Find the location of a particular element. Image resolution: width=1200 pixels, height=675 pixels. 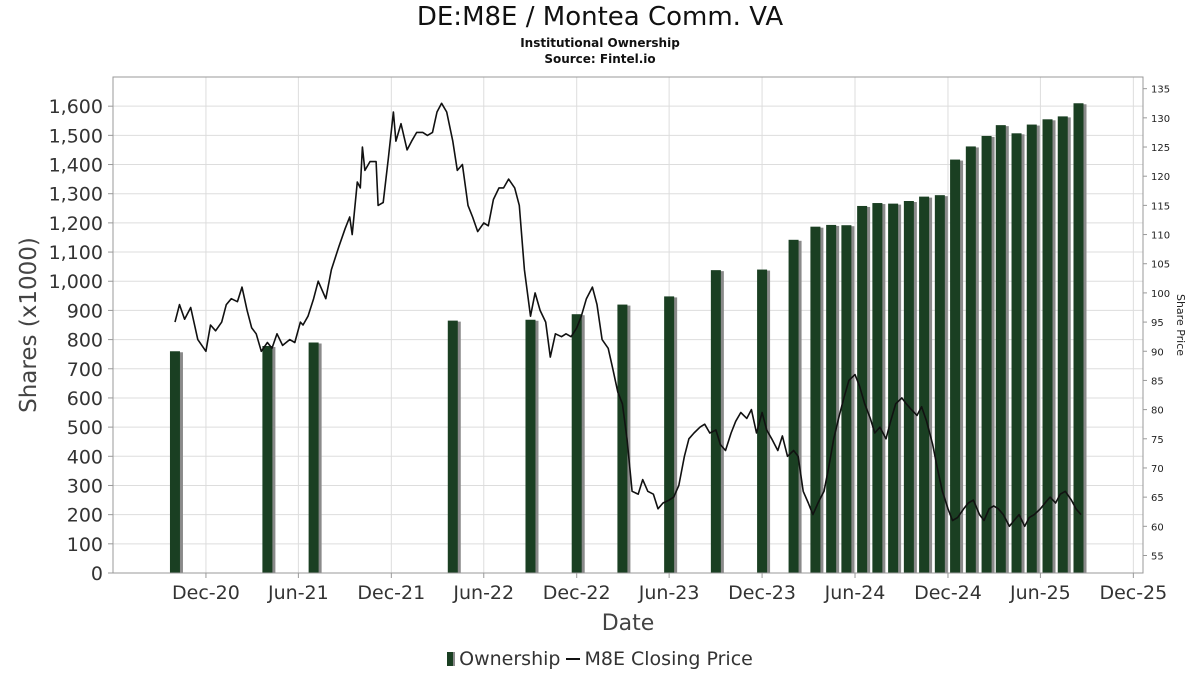

x-tick-label: Jun-21 is located at coordinates (298, 593).